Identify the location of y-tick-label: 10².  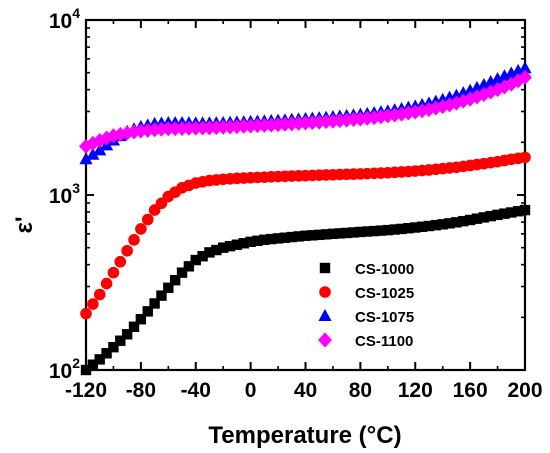
(64, 369).